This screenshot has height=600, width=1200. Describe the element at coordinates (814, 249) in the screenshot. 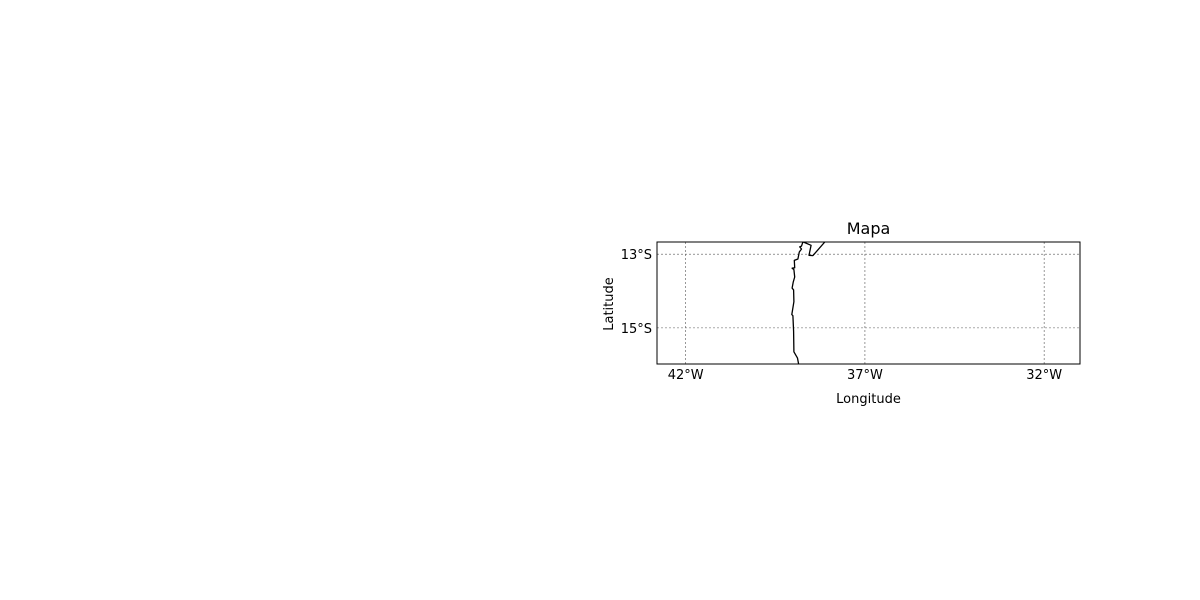

I see `coastline-path-north` at that location.